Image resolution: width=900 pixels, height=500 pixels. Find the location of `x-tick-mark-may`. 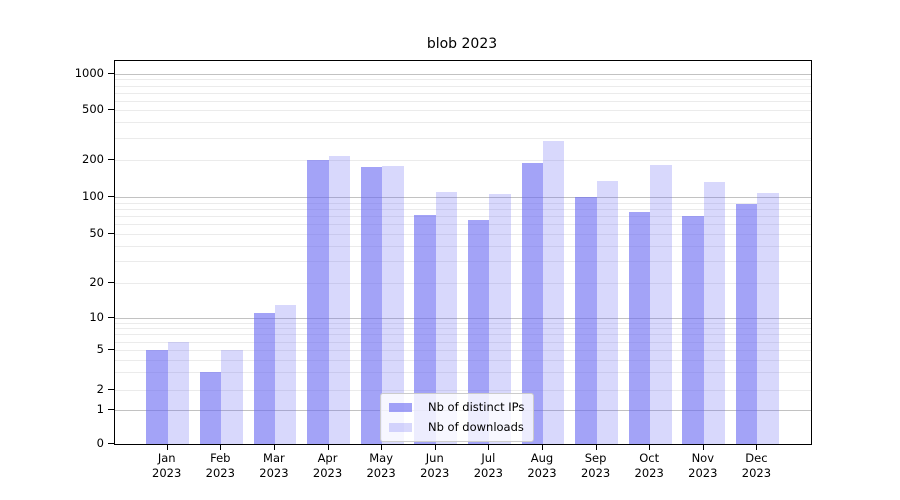

x-tick-mark-may is located at coordinates (382, 447).